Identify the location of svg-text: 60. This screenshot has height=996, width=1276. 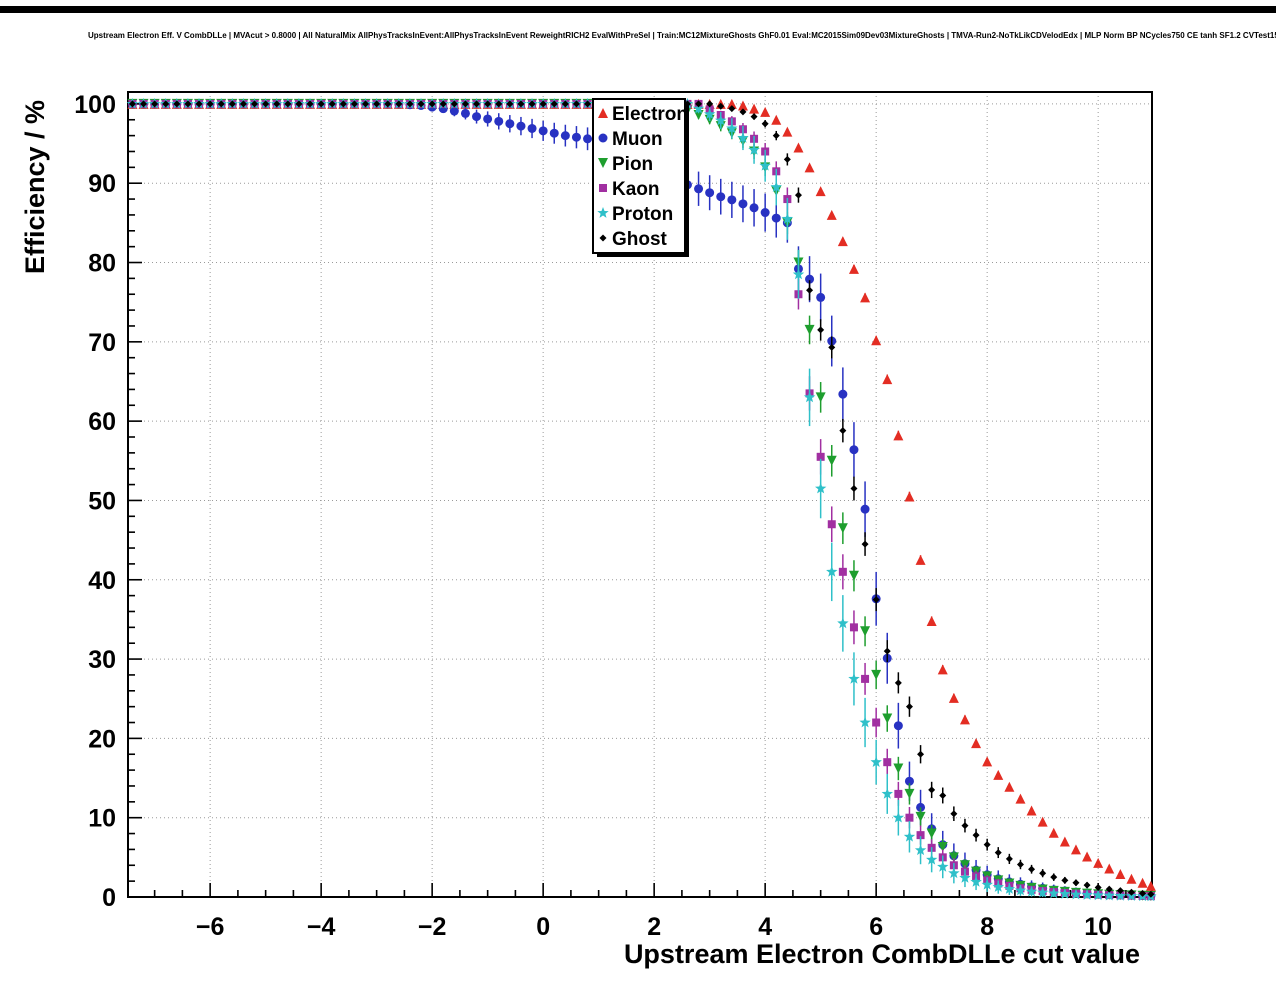
(102, 422).